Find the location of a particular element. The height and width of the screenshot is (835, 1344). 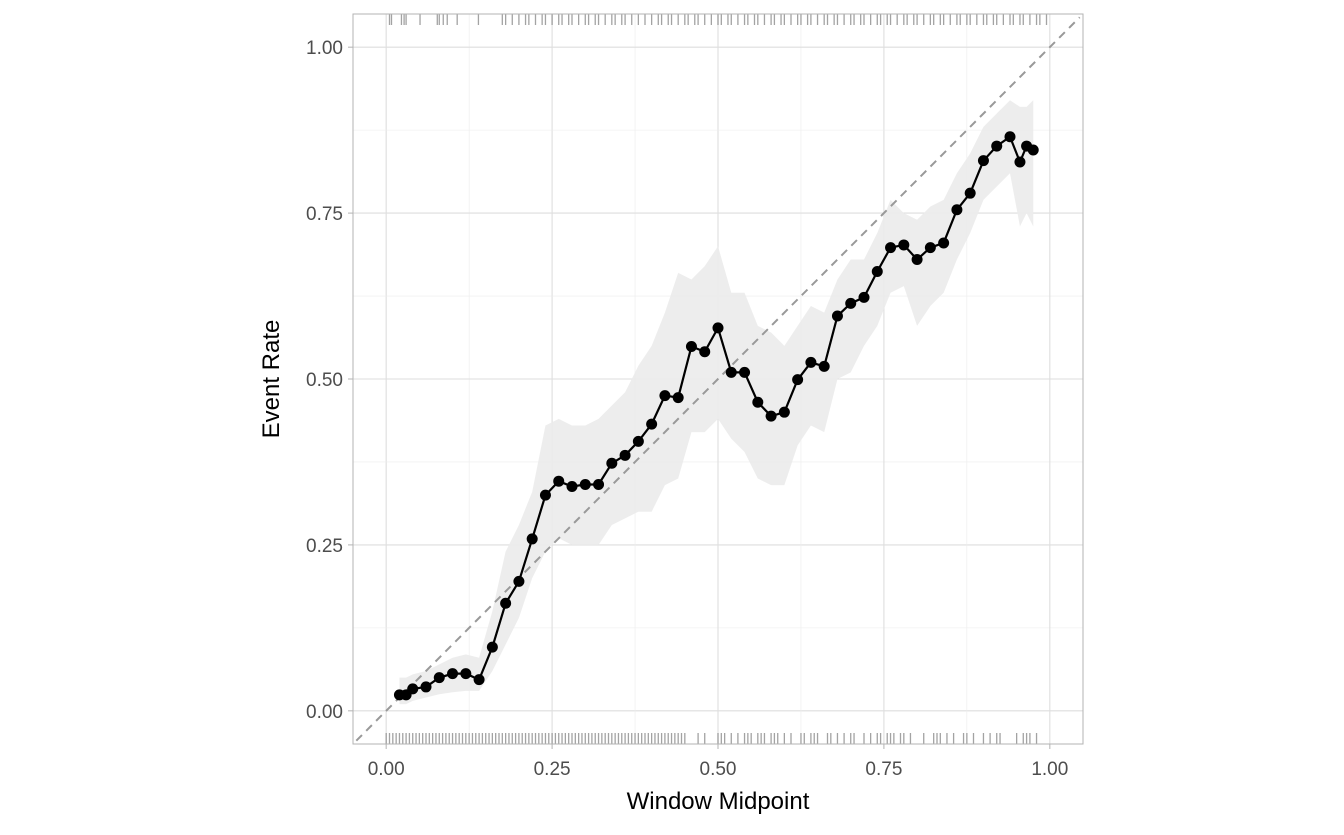

y-tick-label: 1.00 is located at coordinates (324, 48).